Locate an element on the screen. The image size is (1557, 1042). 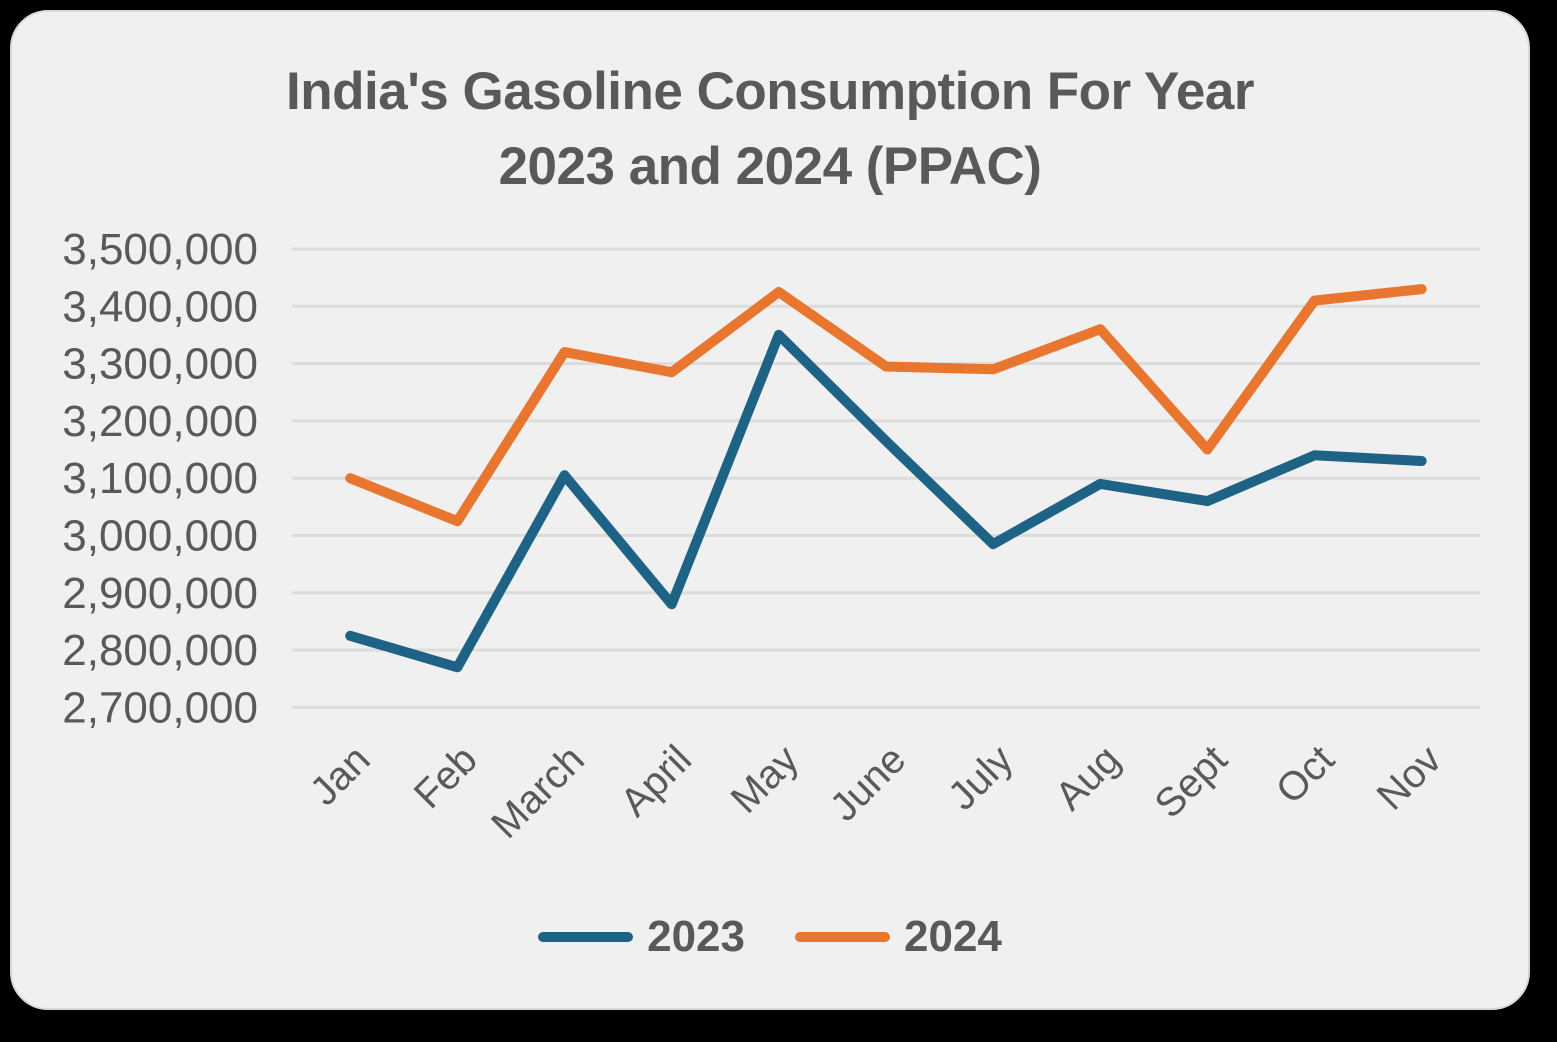
x-axis-label-july: July is located at coordinates (980, 777).